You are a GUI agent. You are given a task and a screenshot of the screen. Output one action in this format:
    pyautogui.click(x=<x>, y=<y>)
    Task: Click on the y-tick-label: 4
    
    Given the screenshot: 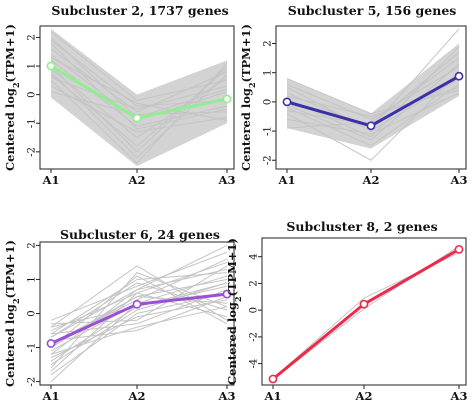 What is the action you would take?
    pyautogui.click(x=254, y=257)
    